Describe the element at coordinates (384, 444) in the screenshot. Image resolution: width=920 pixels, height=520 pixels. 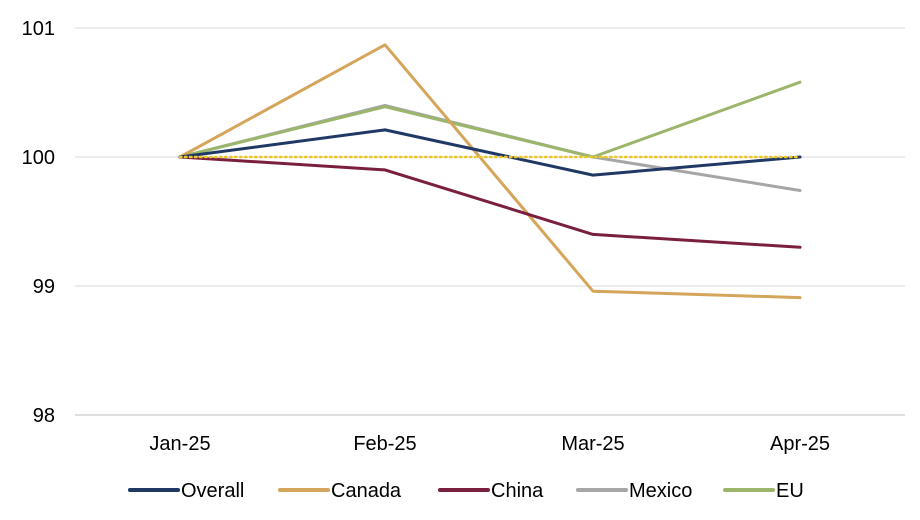
I see `x-tick-label: Feb-25` at that location.